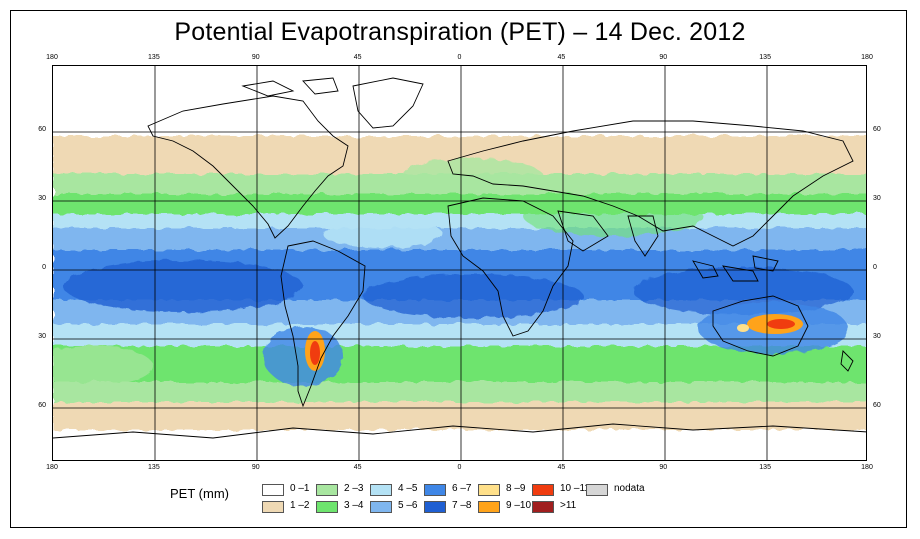  I want to click on legend-label: 10 –11, so click(575, 488).